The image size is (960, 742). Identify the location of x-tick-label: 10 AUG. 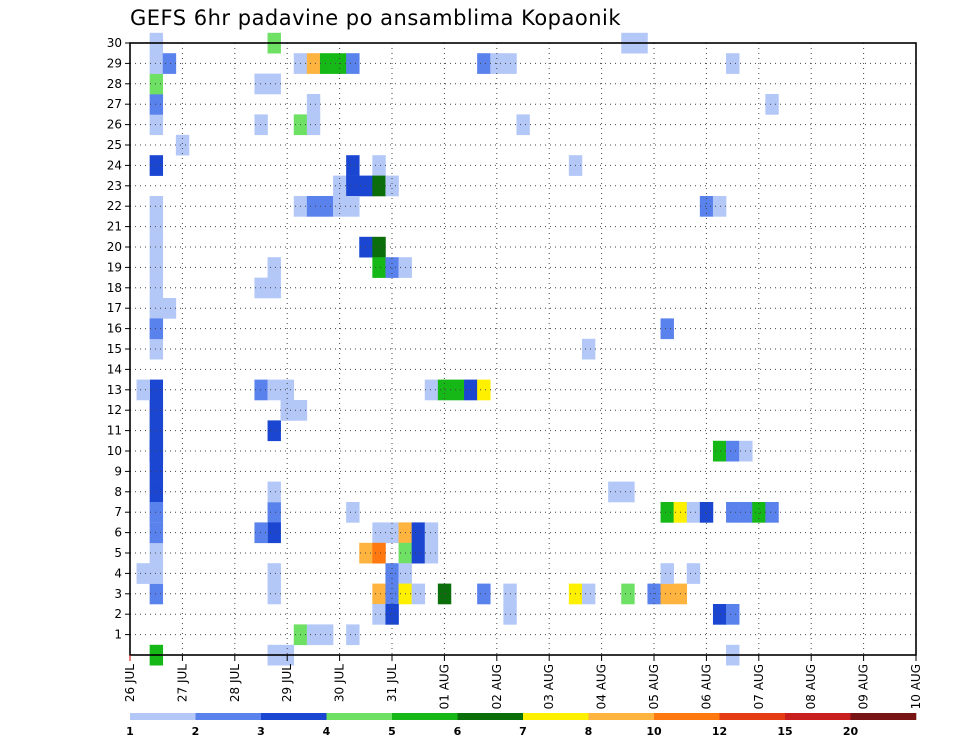
(916, 686).